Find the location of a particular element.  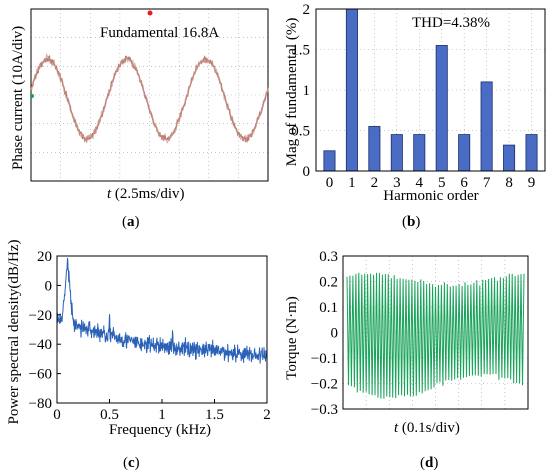

panel-d-ytick-label: −0.2 is located at coordinates (324, 385).